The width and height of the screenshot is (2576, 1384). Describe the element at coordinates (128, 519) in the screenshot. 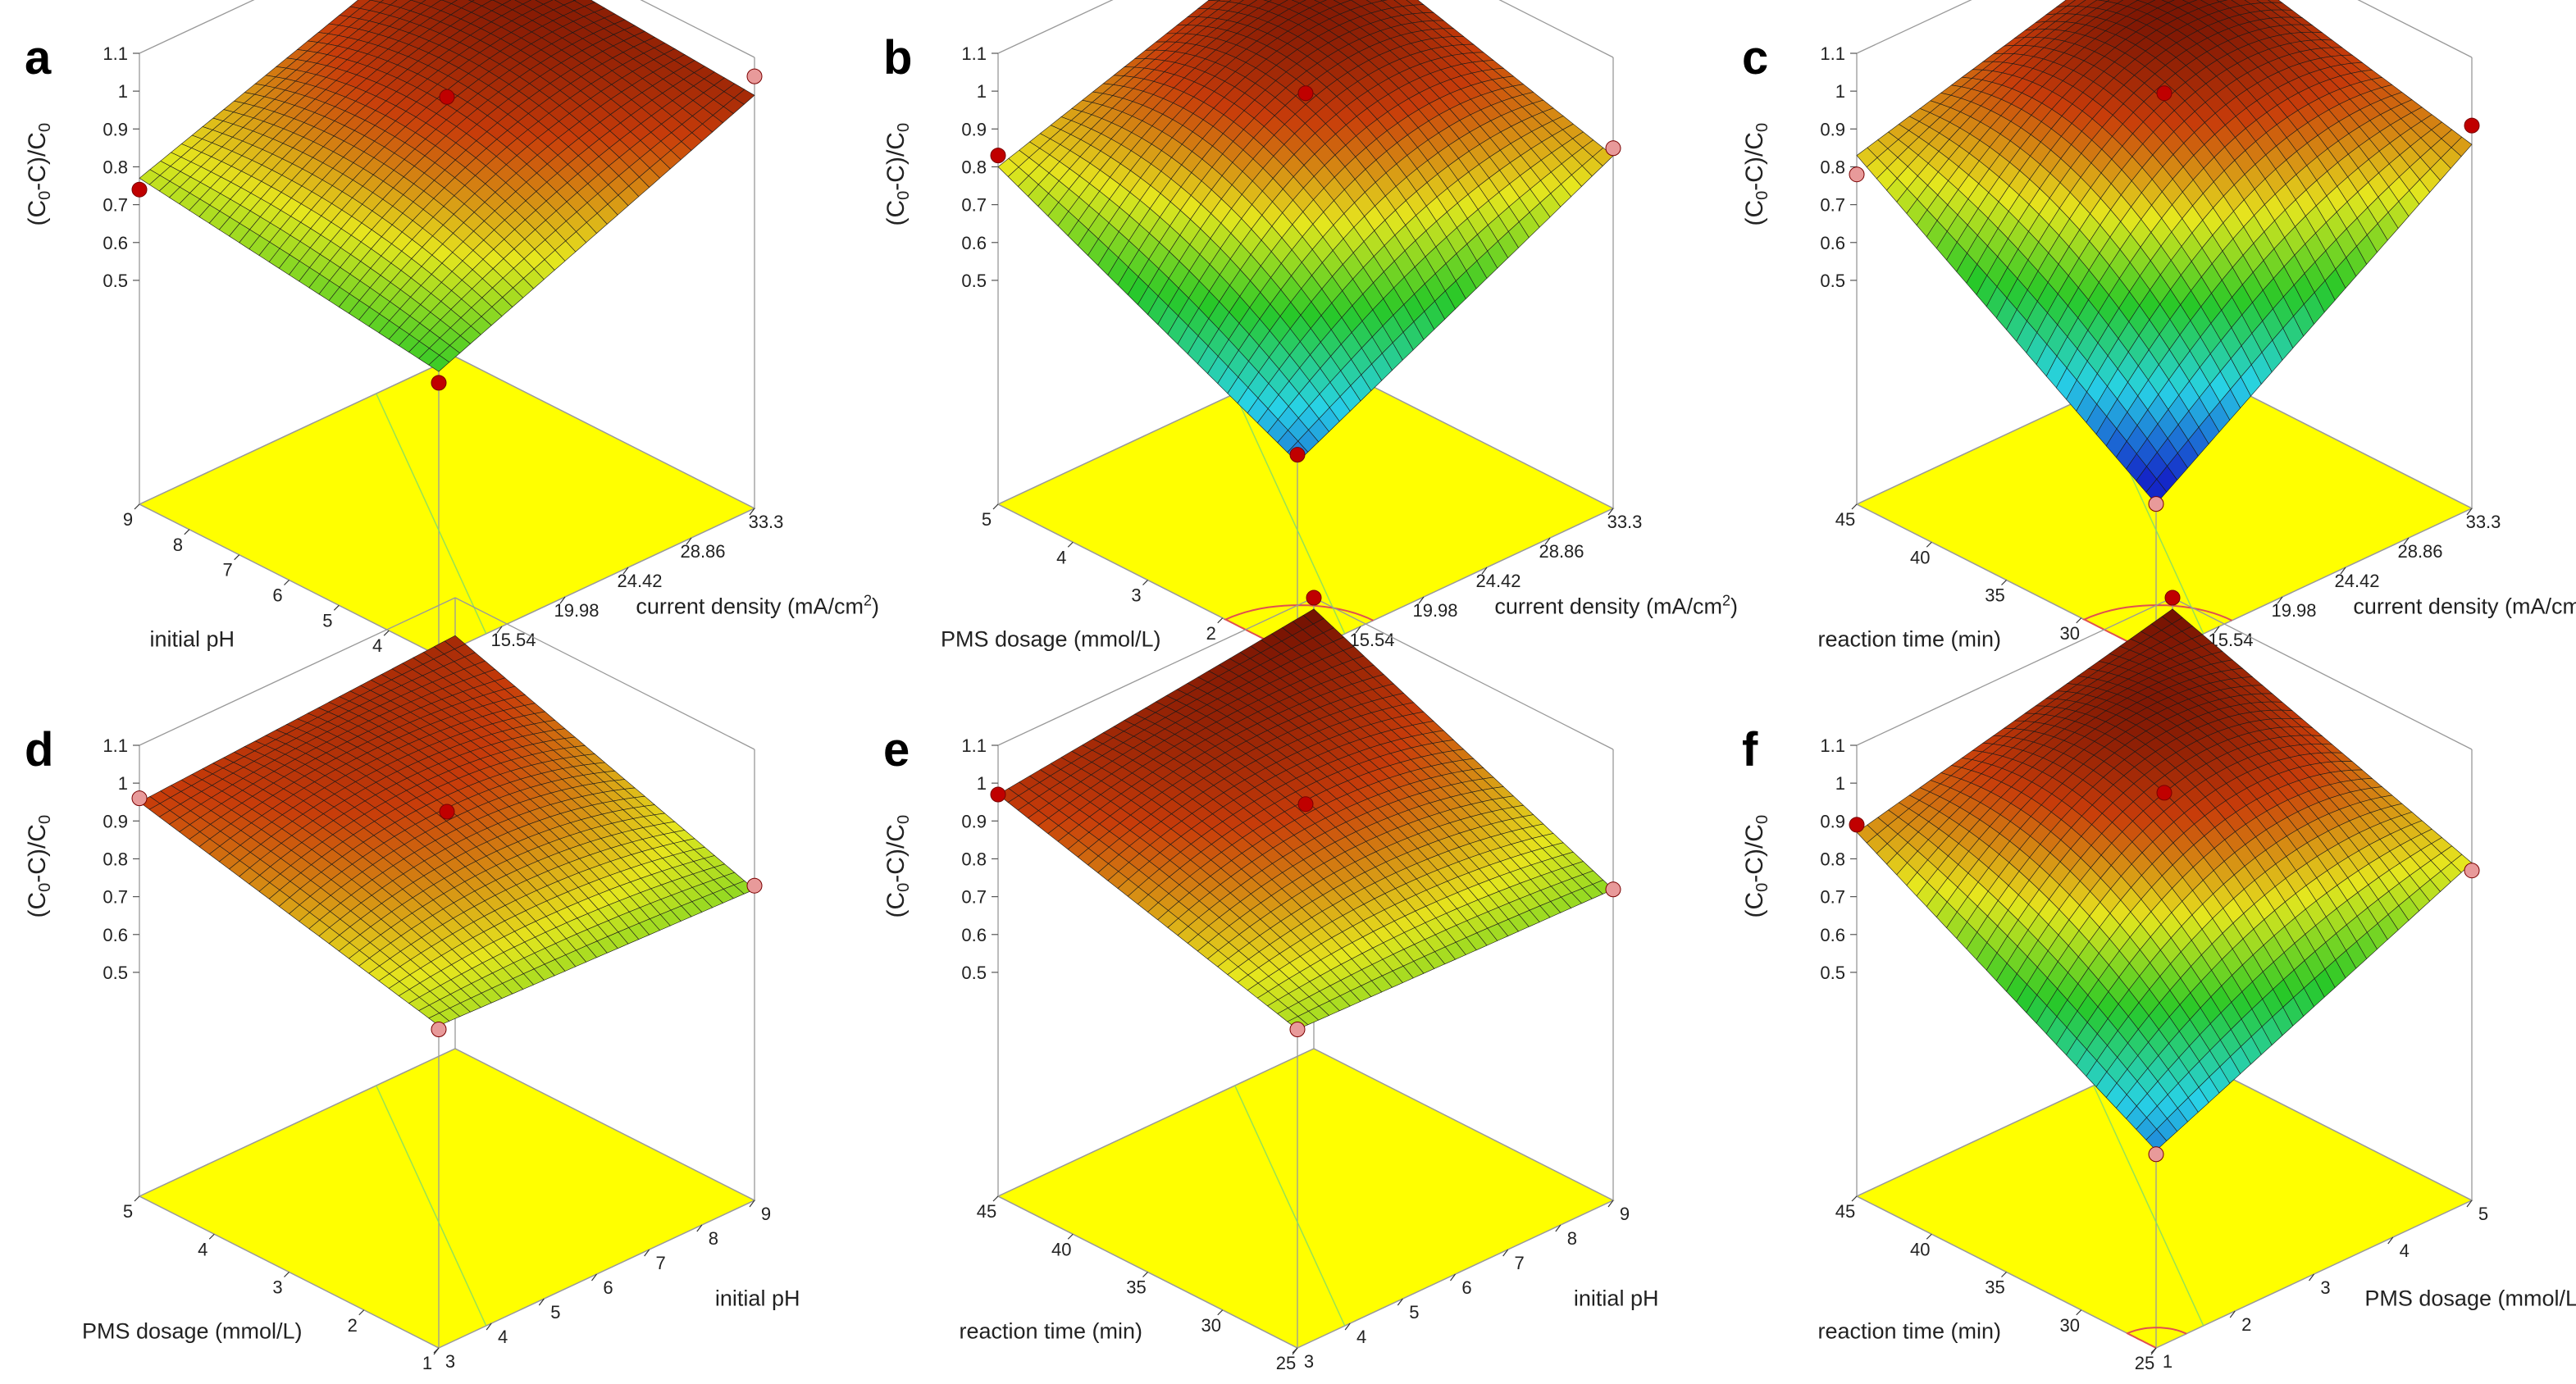

I see `y-tick-label: 9` at that location.